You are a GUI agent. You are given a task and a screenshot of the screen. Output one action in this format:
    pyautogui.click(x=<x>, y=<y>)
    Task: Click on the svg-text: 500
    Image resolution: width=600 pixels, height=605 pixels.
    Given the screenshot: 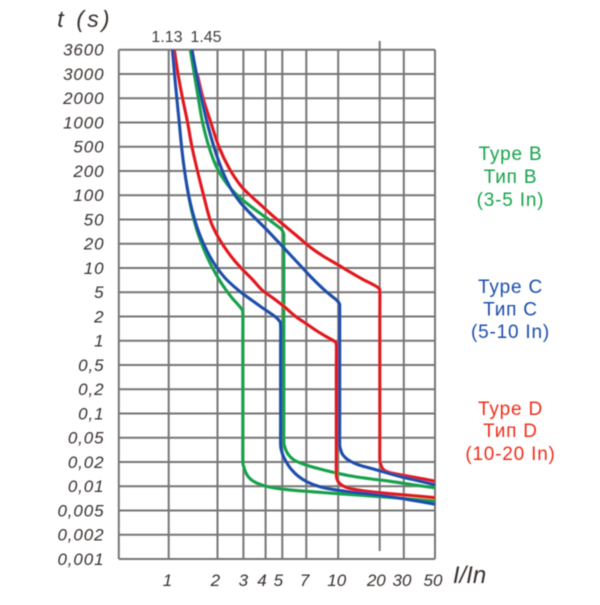 What is the action you would take?
    pyautogui.click(x=88, y=147)
    